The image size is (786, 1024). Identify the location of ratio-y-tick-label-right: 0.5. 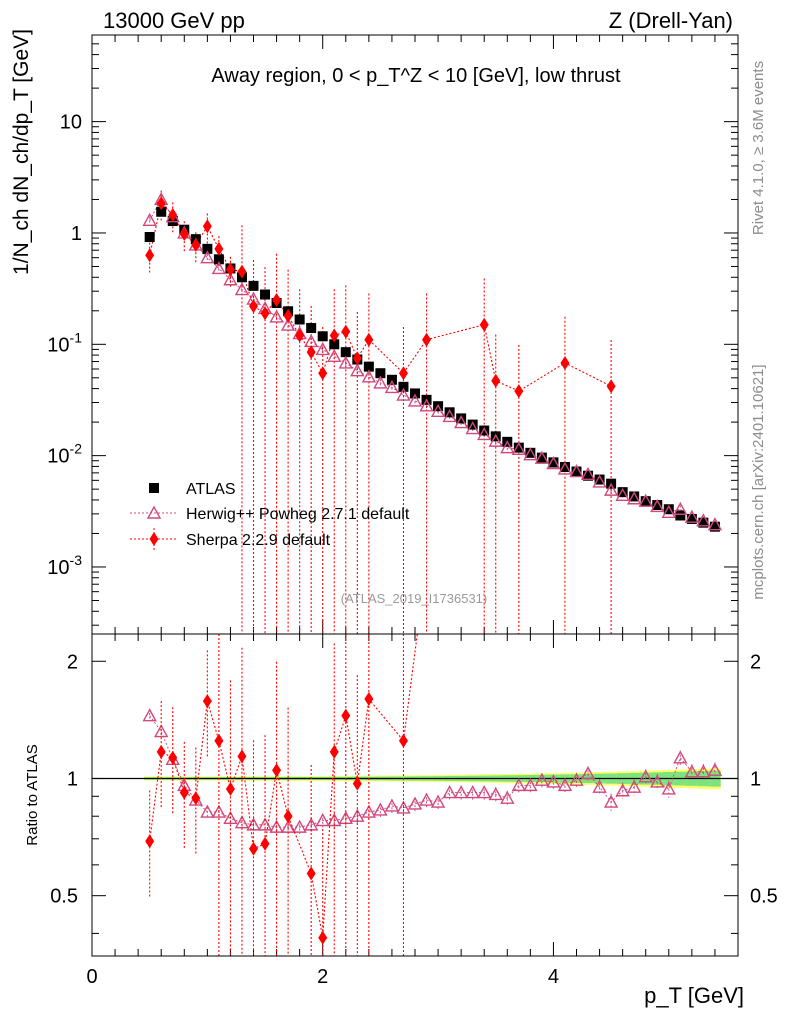
(764, 897).